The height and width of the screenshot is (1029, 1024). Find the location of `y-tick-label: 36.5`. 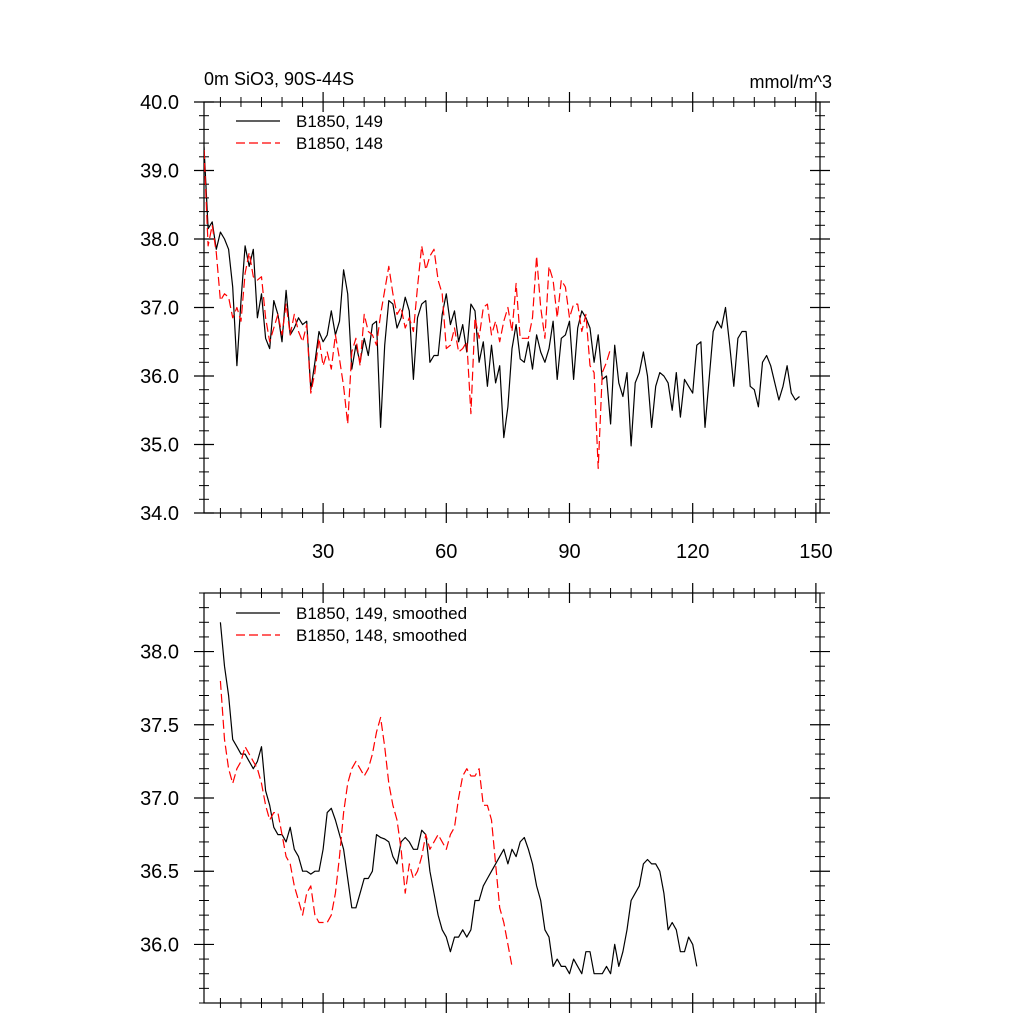

y-tick-label: 36.5 is located at coordinates (159, 872).